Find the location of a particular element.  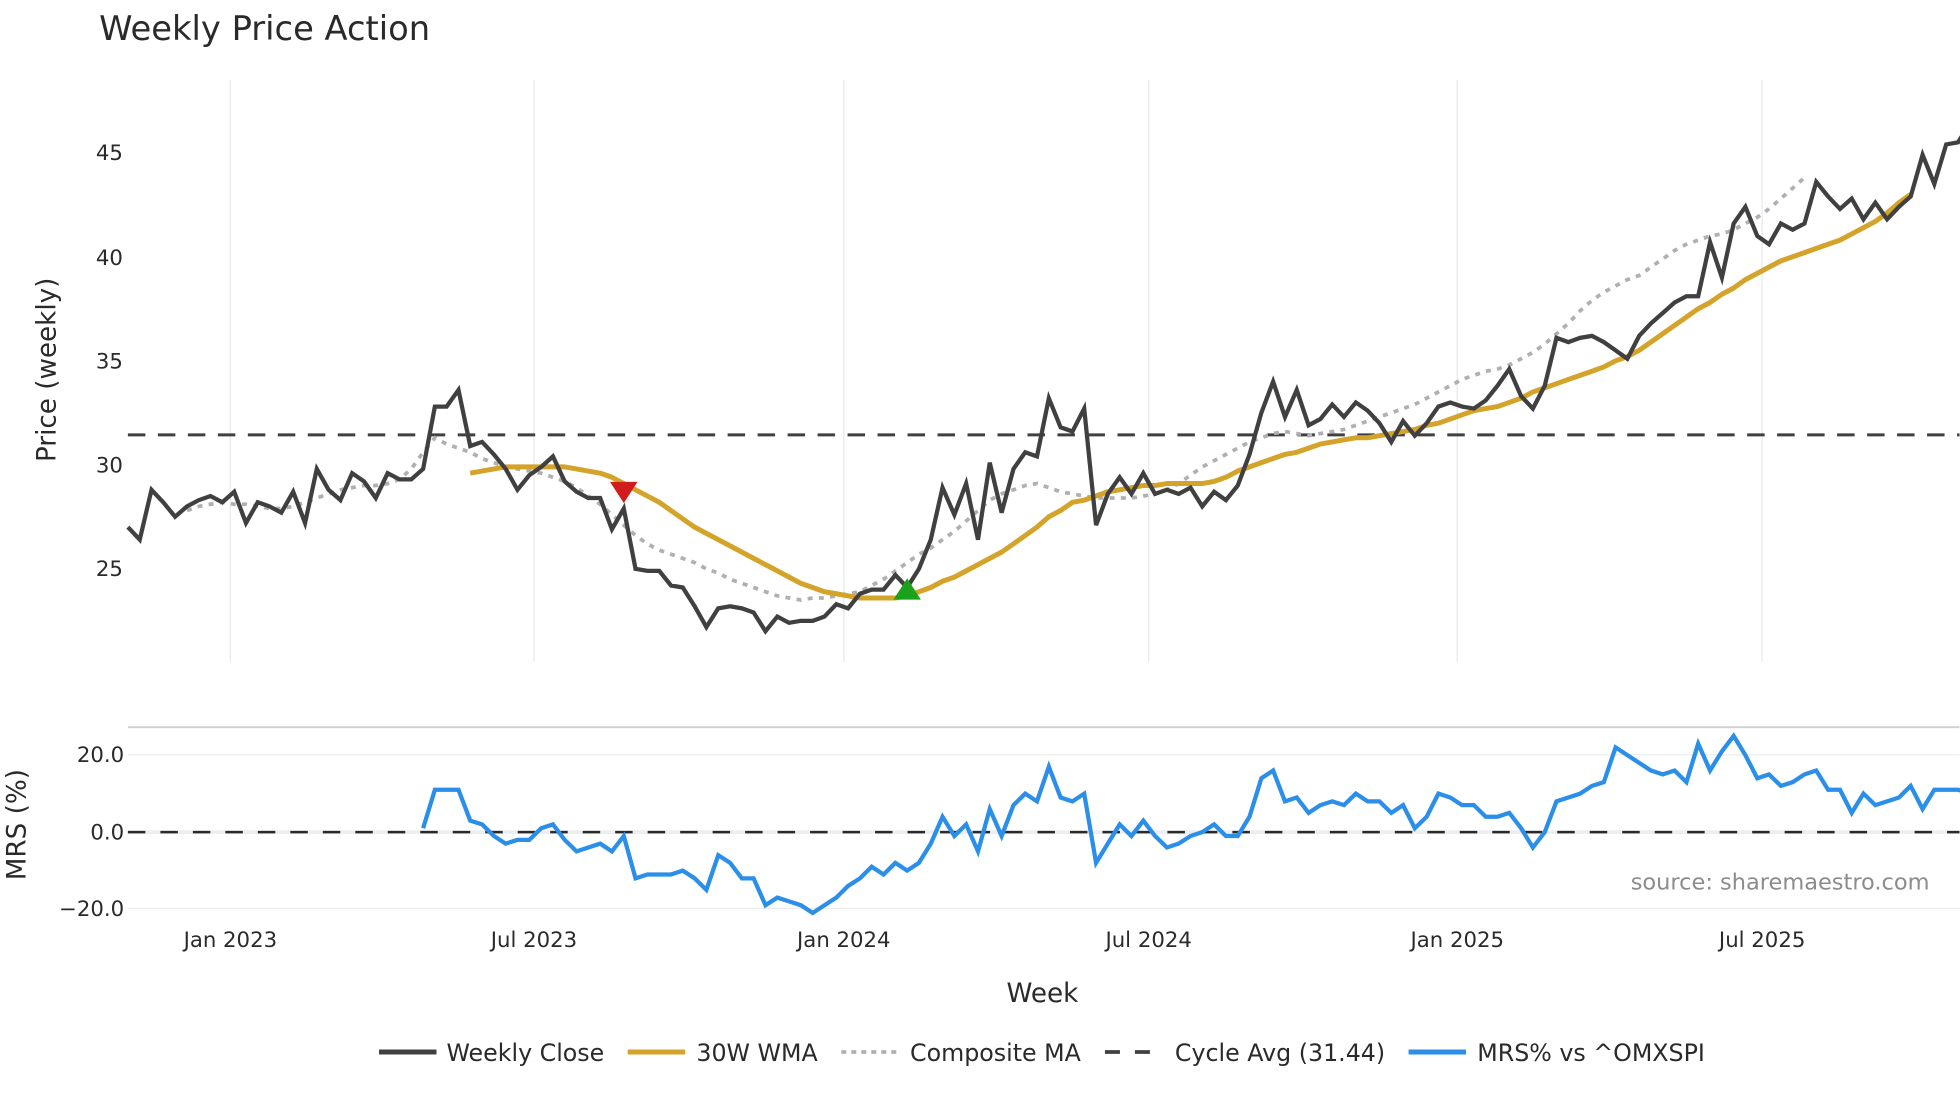

sell-signal-marker-icon is located at coordinates (624, 492).